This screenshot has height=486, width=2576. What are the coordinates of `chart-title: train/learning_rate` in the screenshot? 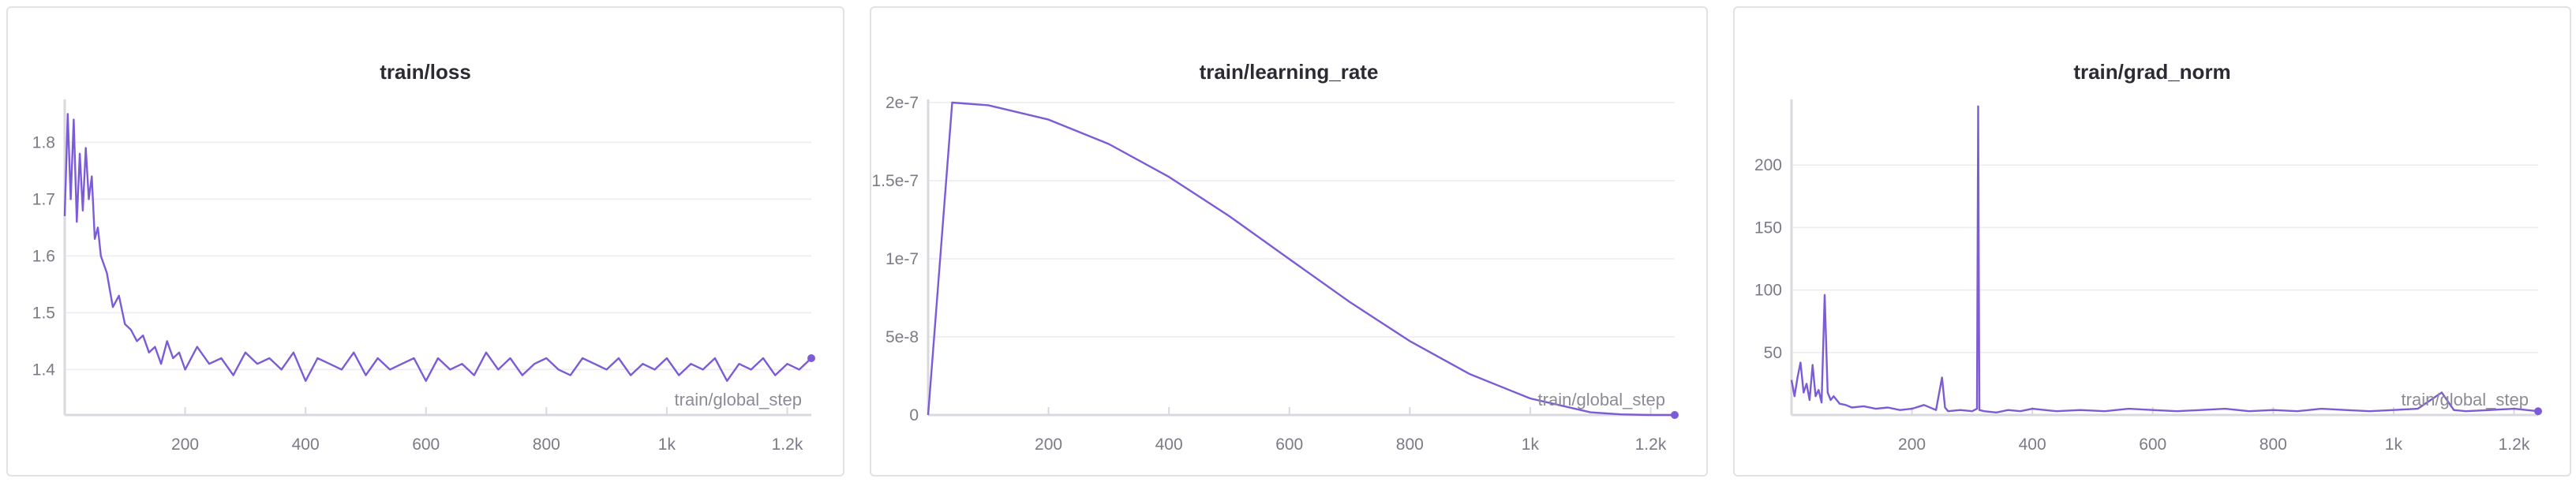 It's located at (1289, 72).